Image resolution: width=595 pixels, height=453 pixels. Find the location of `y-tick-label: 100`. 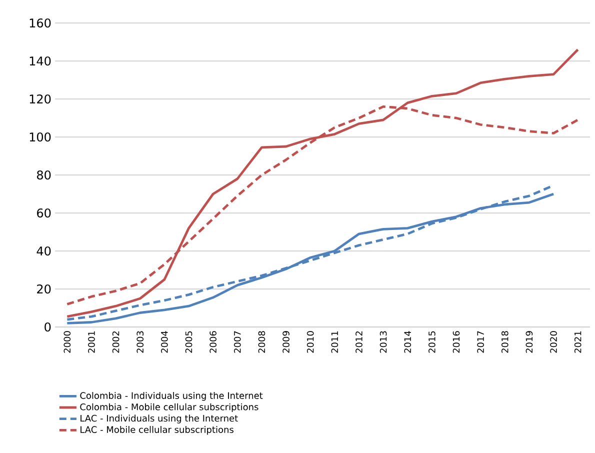

y-tick-label: 100 is located at coordinates (40, 137).